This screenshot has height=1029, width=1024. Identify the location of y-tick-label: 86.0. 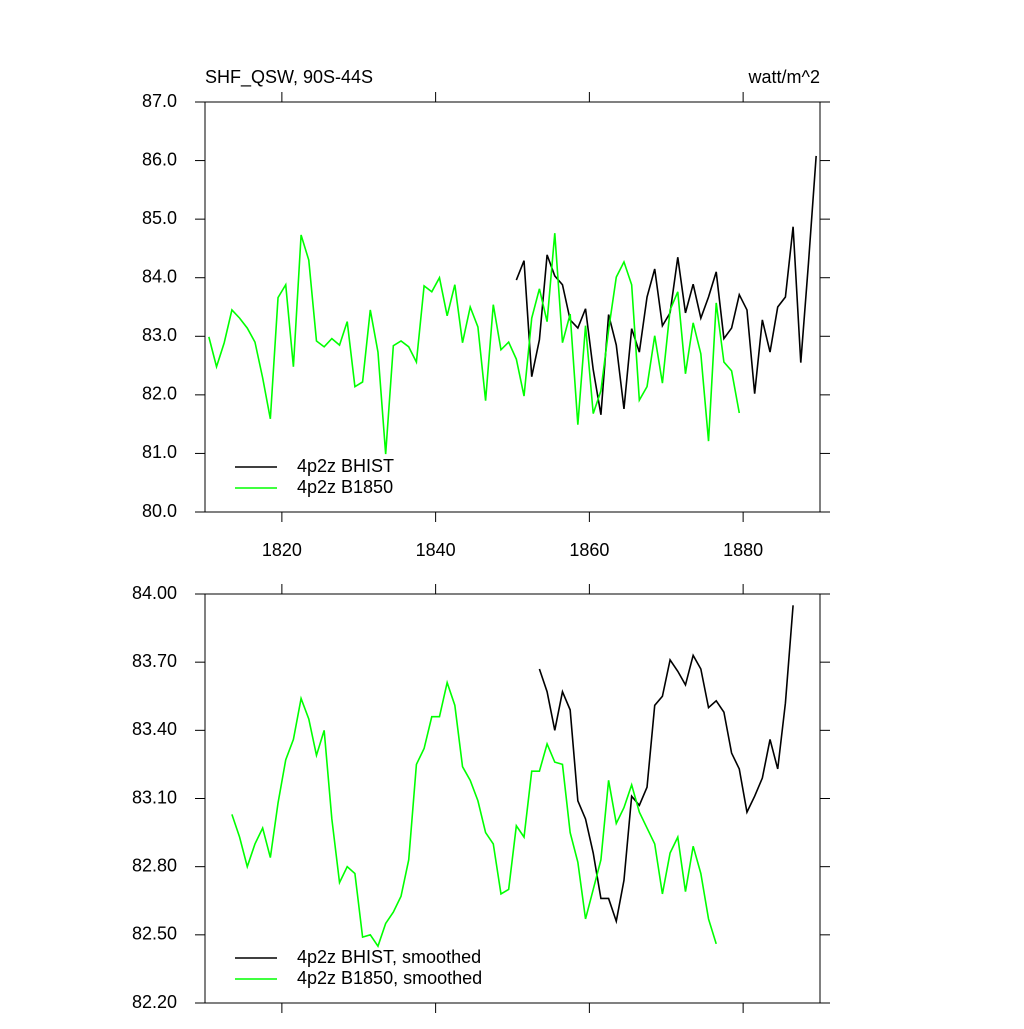
(159, 159).